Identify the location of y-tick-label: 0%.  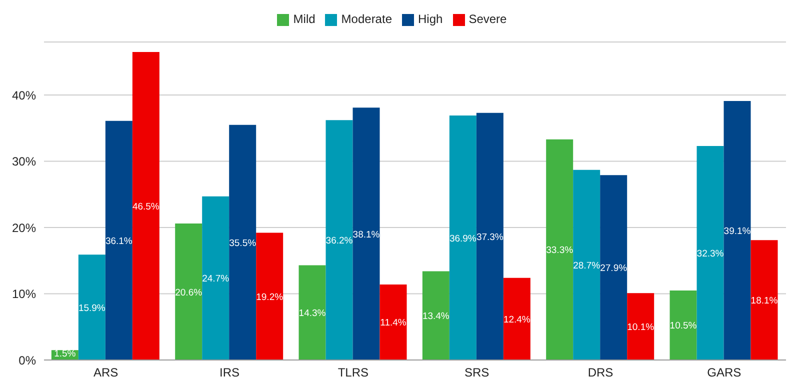
(27, 360).